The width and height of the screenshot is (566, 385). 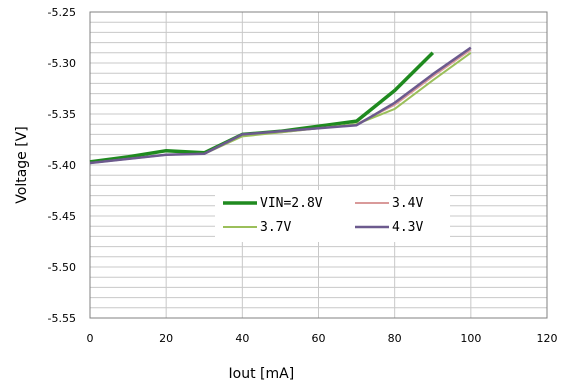 I want to click on legend: VIN=2.8V 3.4V 3.7V 4.3V, so click(x=332, y=216).